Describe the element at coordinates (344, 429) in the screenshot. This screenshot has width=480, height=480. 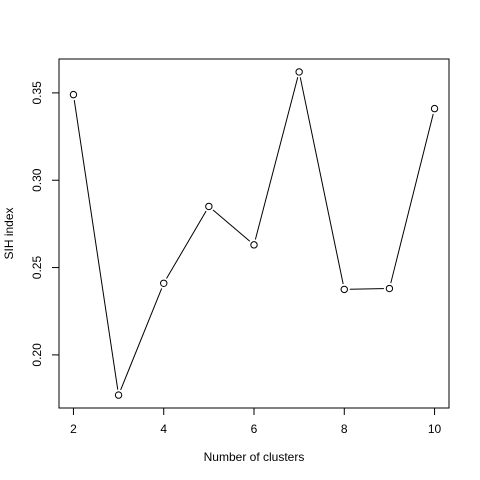
I see `x-tick-label: 8` at that location.